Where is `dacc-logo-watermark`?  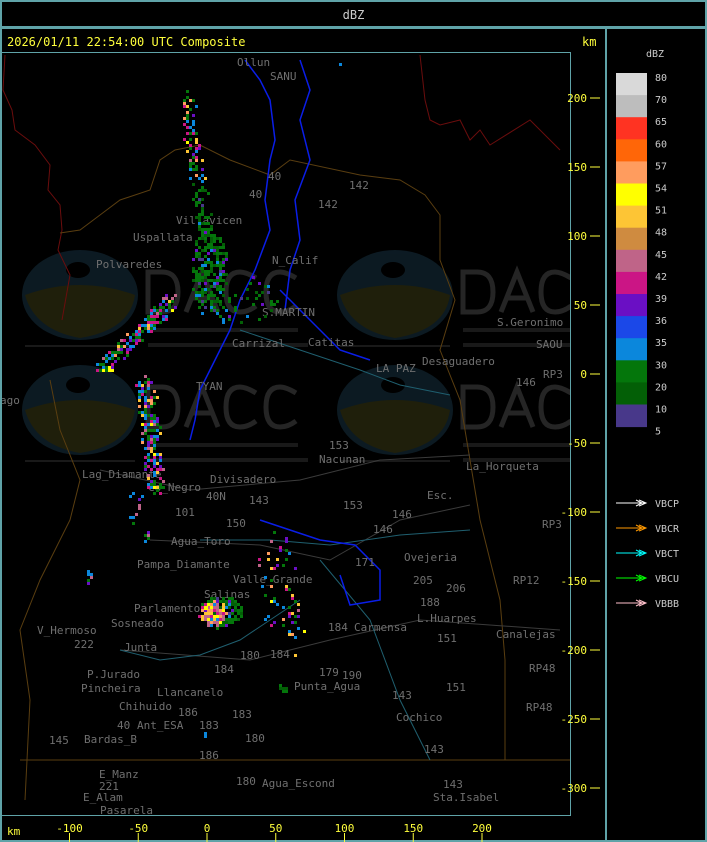 dacc-logo-watermark is located at coordinates (165, 298).